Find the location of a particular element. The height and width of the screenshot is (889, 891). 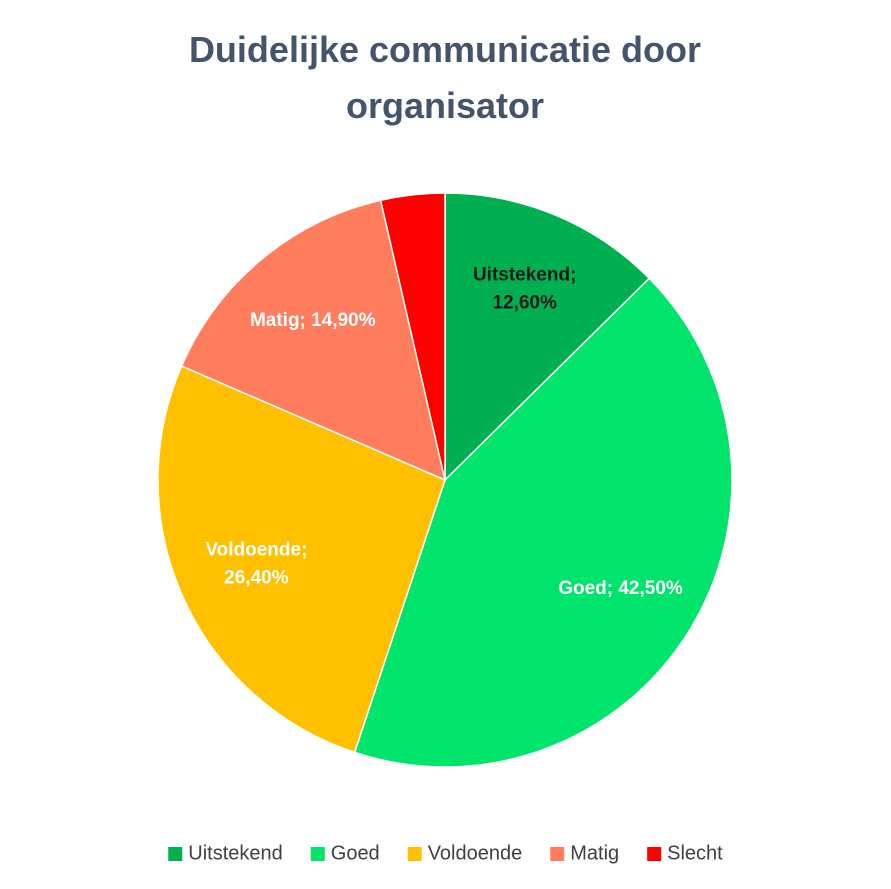

legend-label: Uitstekend is located at coordinates (235, 853).